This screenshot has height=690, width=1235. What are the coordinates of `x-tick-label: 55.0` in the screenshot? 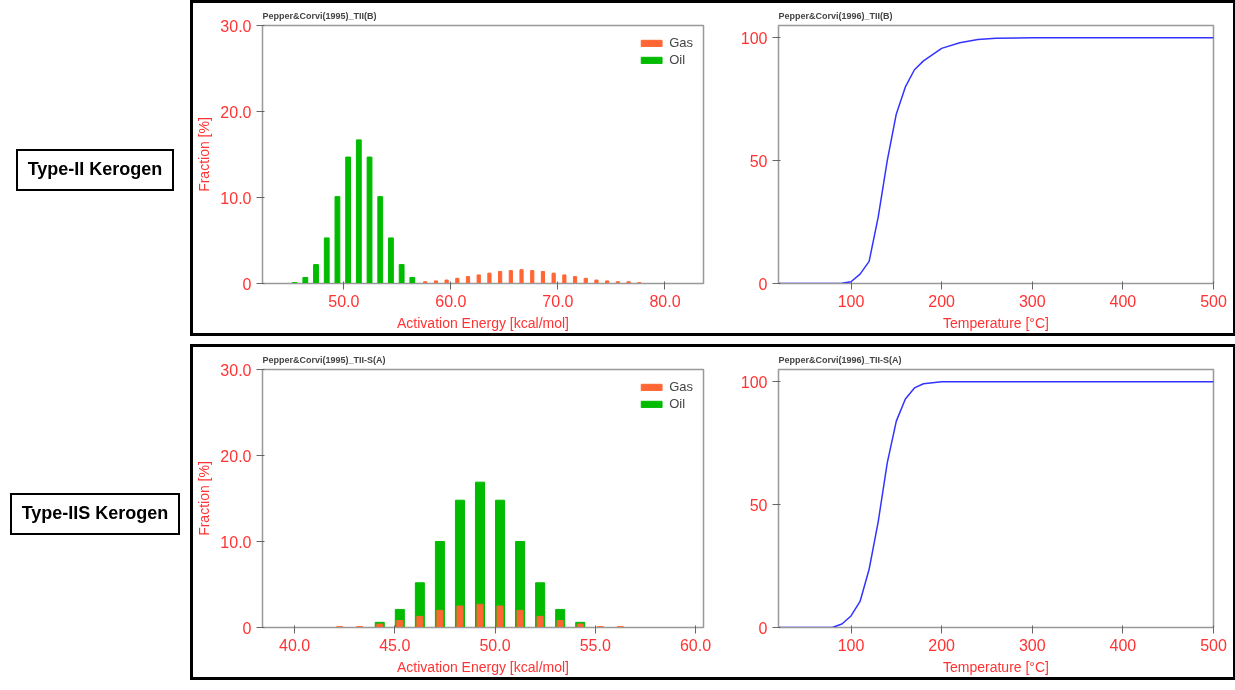 It's located at (595, 645).